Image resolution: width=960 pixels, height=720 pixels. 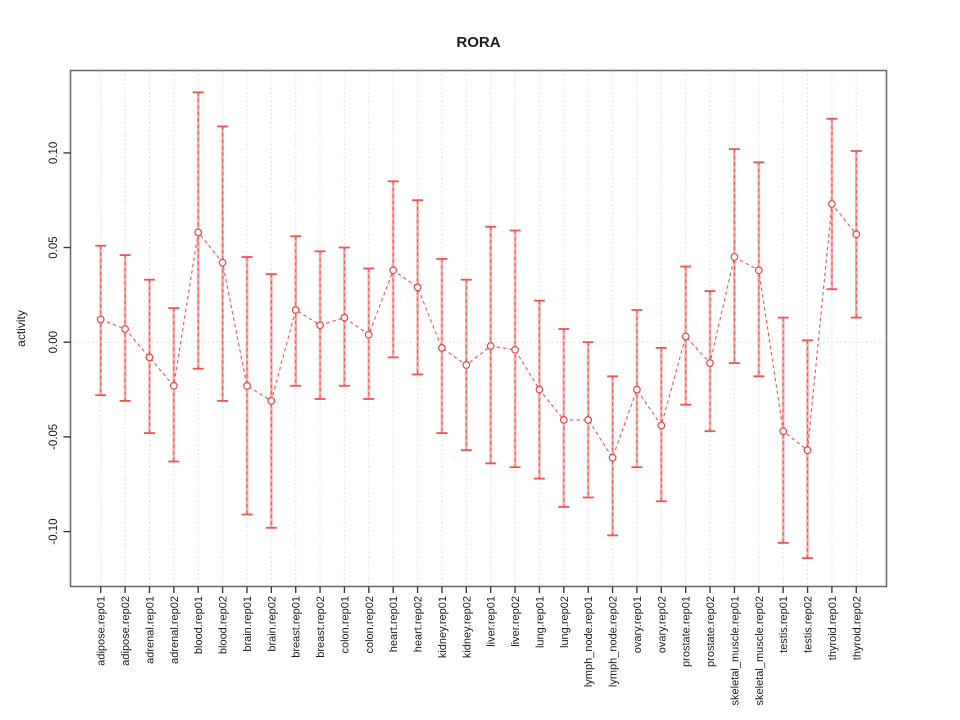 What do you see at coordinates (833, 628) in the screenshot?
I see `x-tick-label: thyroid.rep01` at bounding box center [833, 628].